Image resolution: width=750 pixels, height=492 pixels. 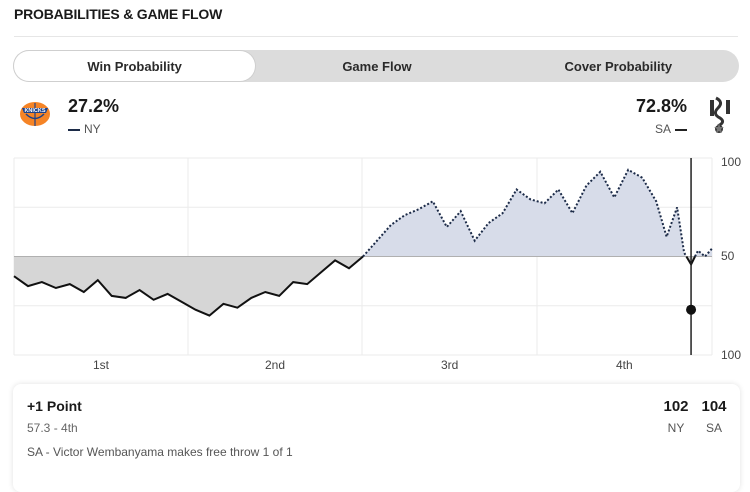 What do you see at coordinates (720, 114) in the screenshot?
I see `spurs-logo-icon` at bounding box center [720, 114].